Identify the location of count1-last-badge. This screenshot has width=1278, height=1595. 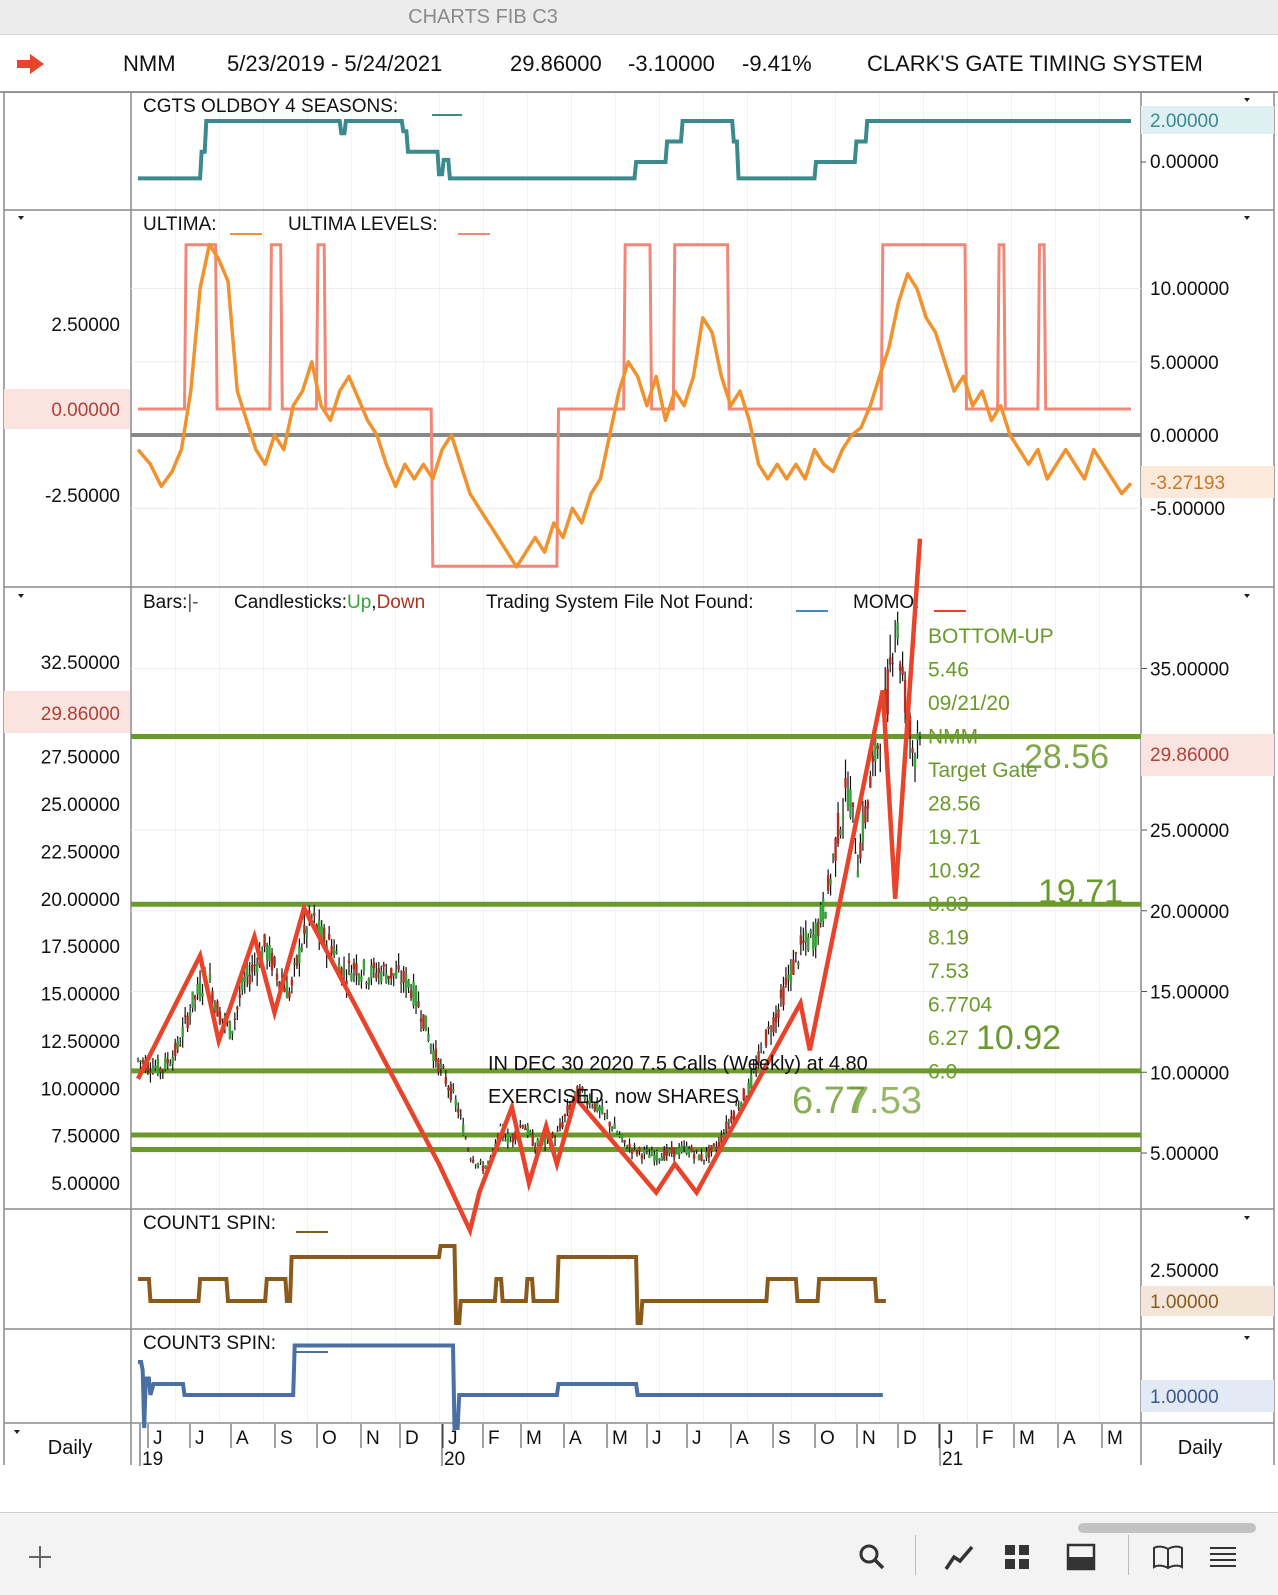
(1207, 1301).